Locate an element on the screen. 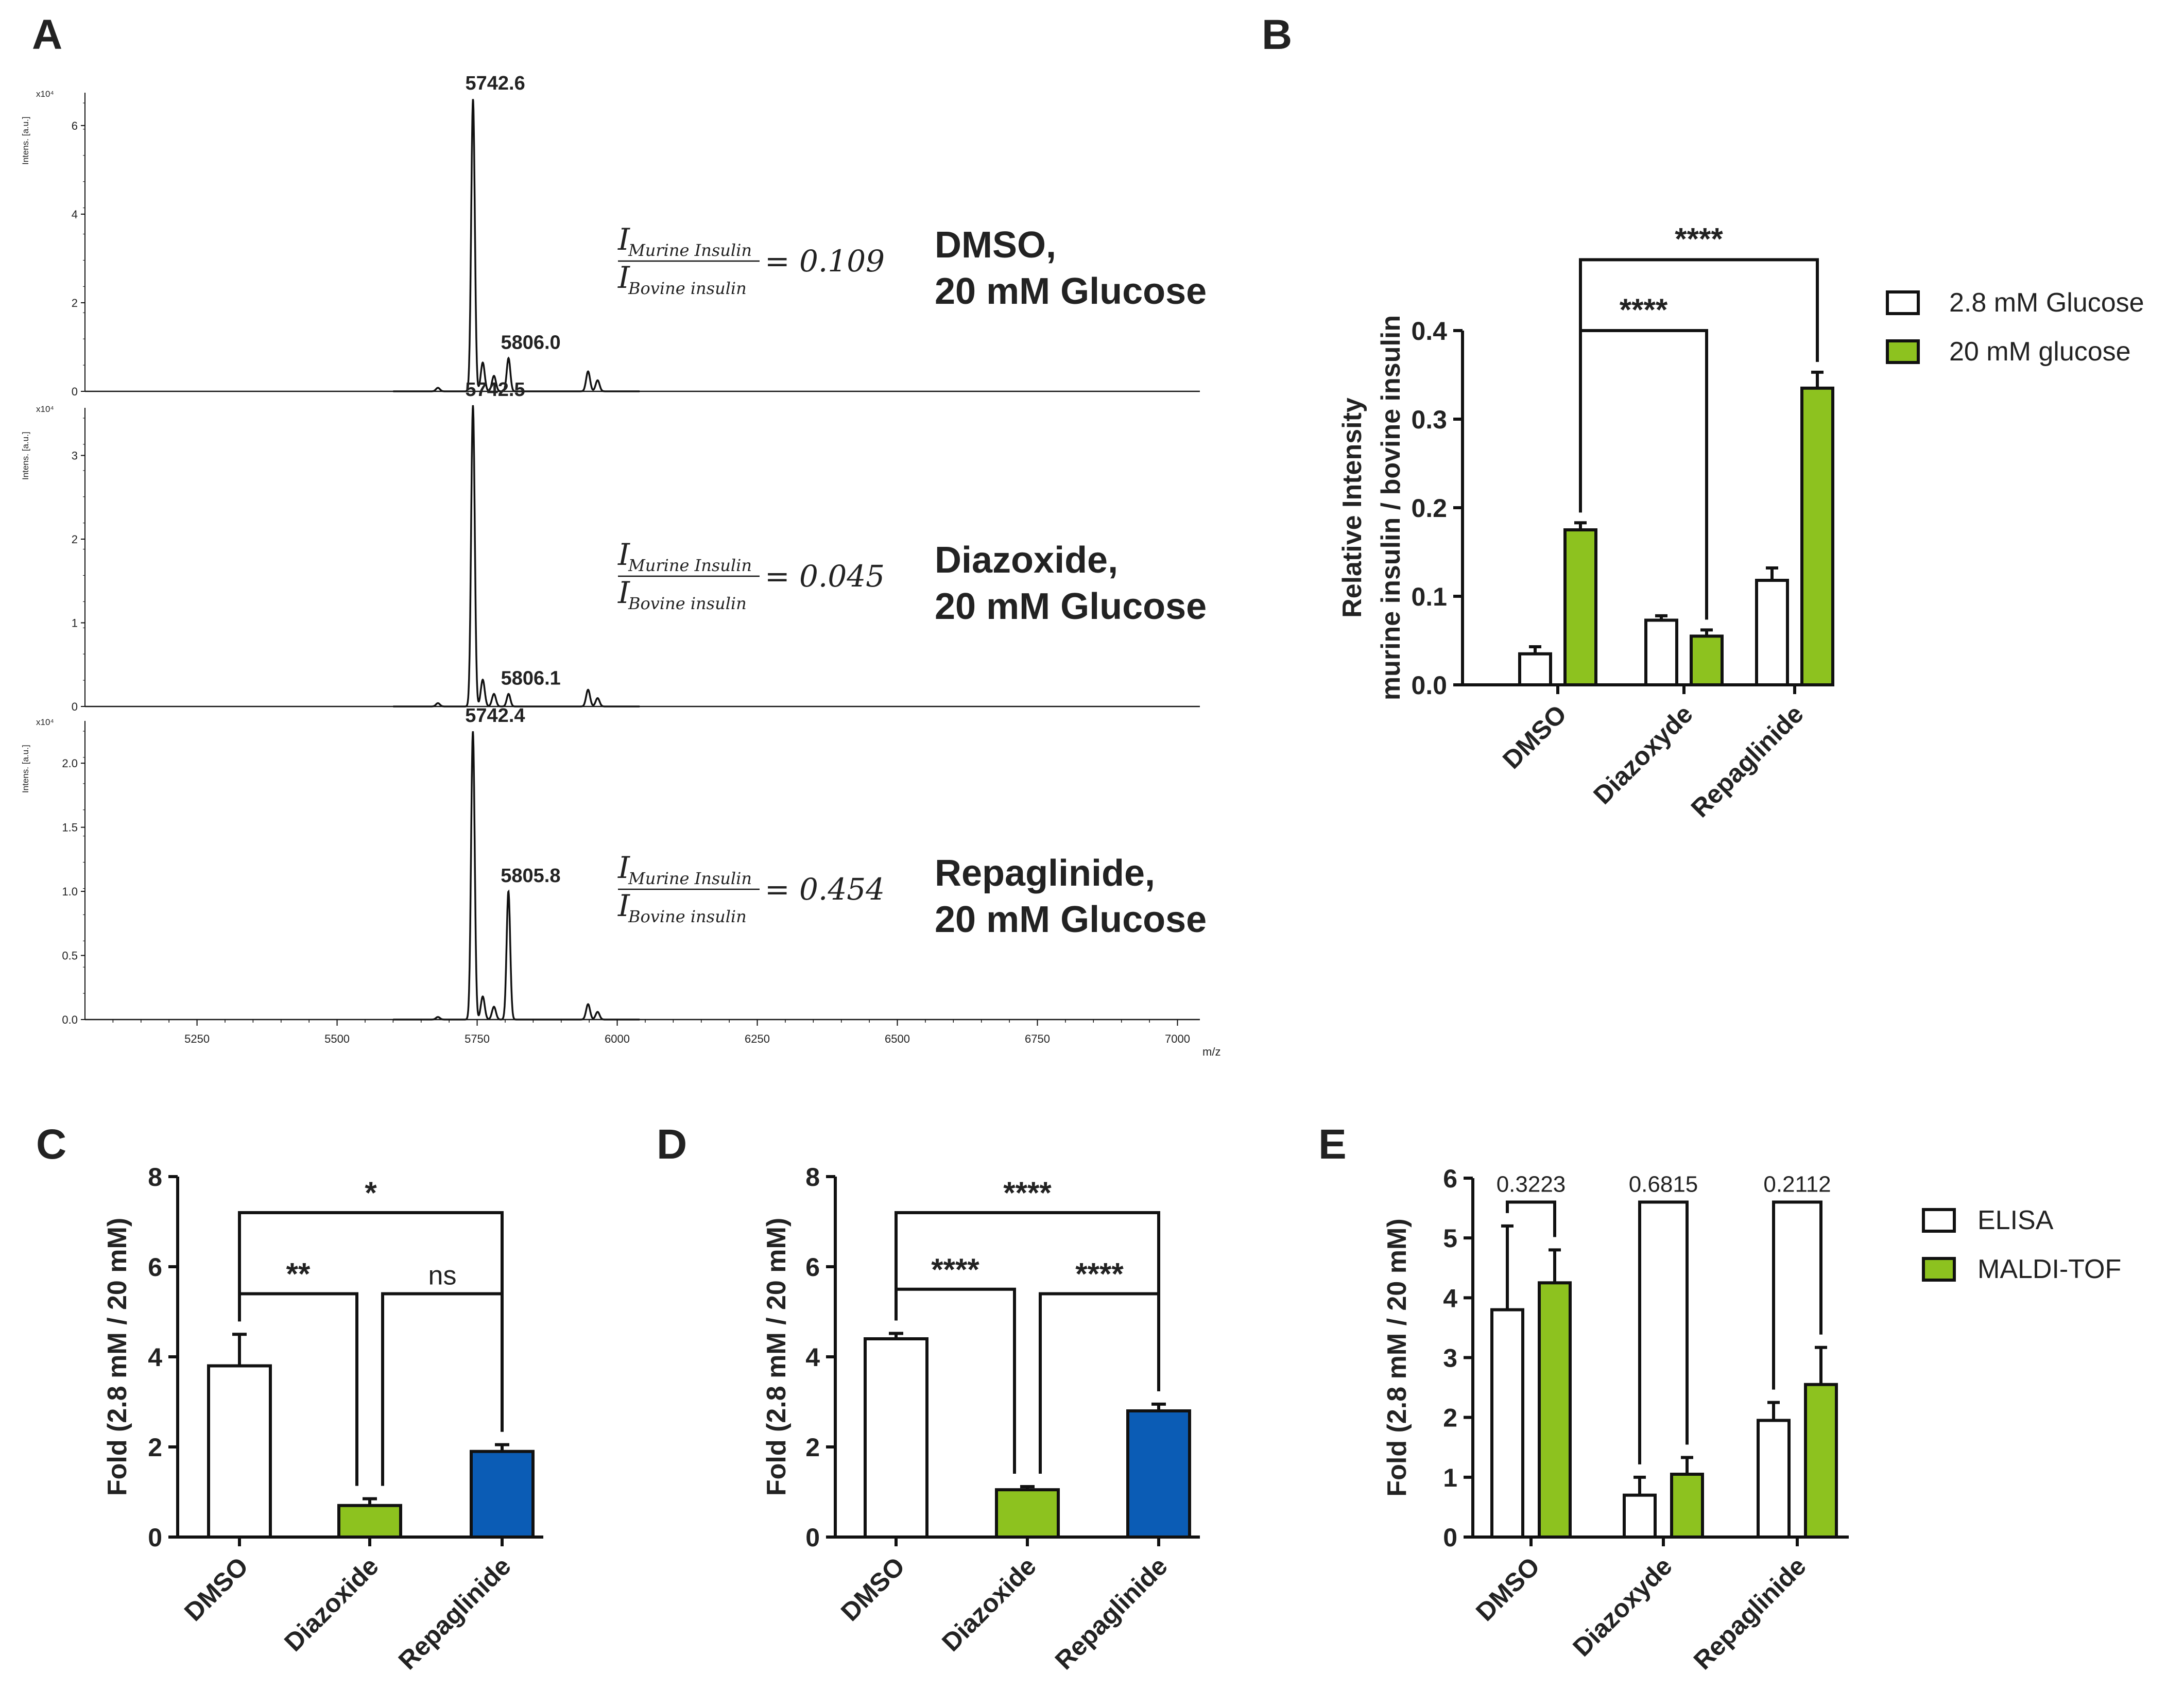  y-tick-label: 0.1 is located at coordinates (1429, 596).